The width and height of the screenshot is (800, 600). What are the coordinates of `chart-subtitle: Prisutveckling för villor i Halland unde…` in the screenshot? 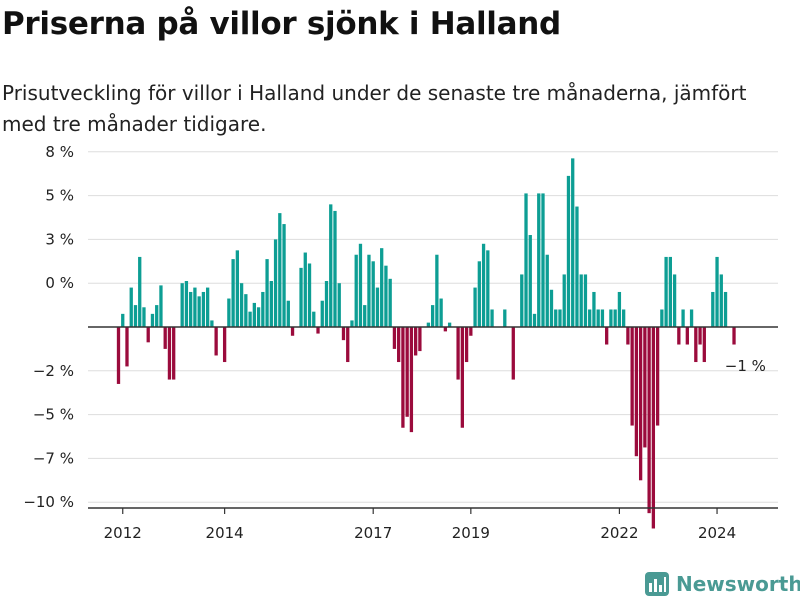 It's located at (374, 108).